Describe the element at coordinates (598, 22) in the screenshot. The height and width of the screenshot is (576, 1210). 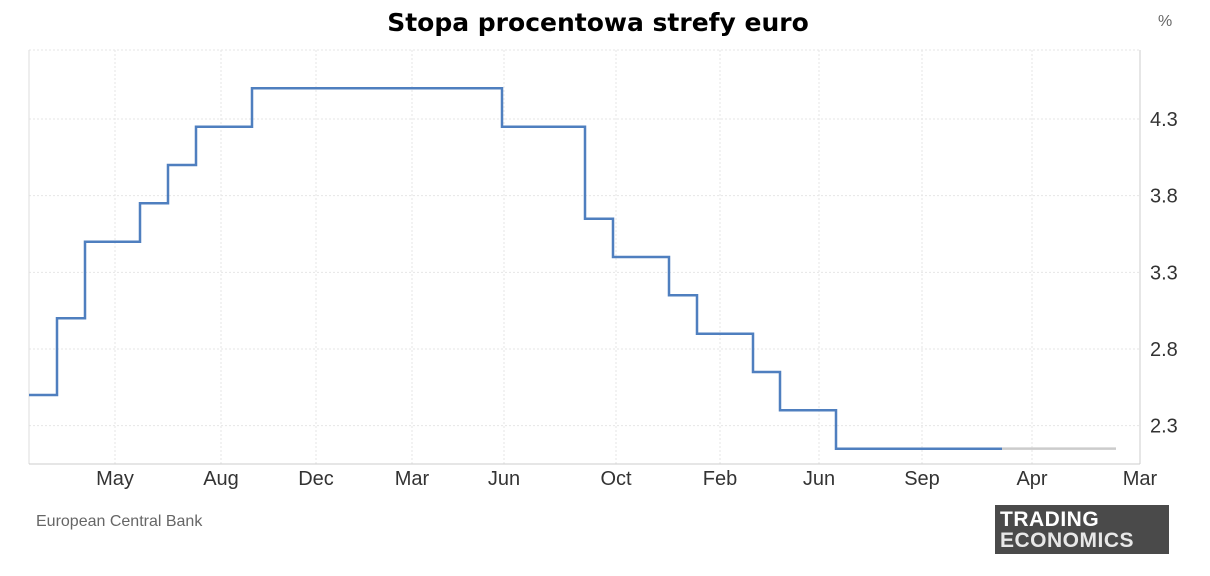
I see `chart-title: Stopa procentowa strefy euro` at that location.